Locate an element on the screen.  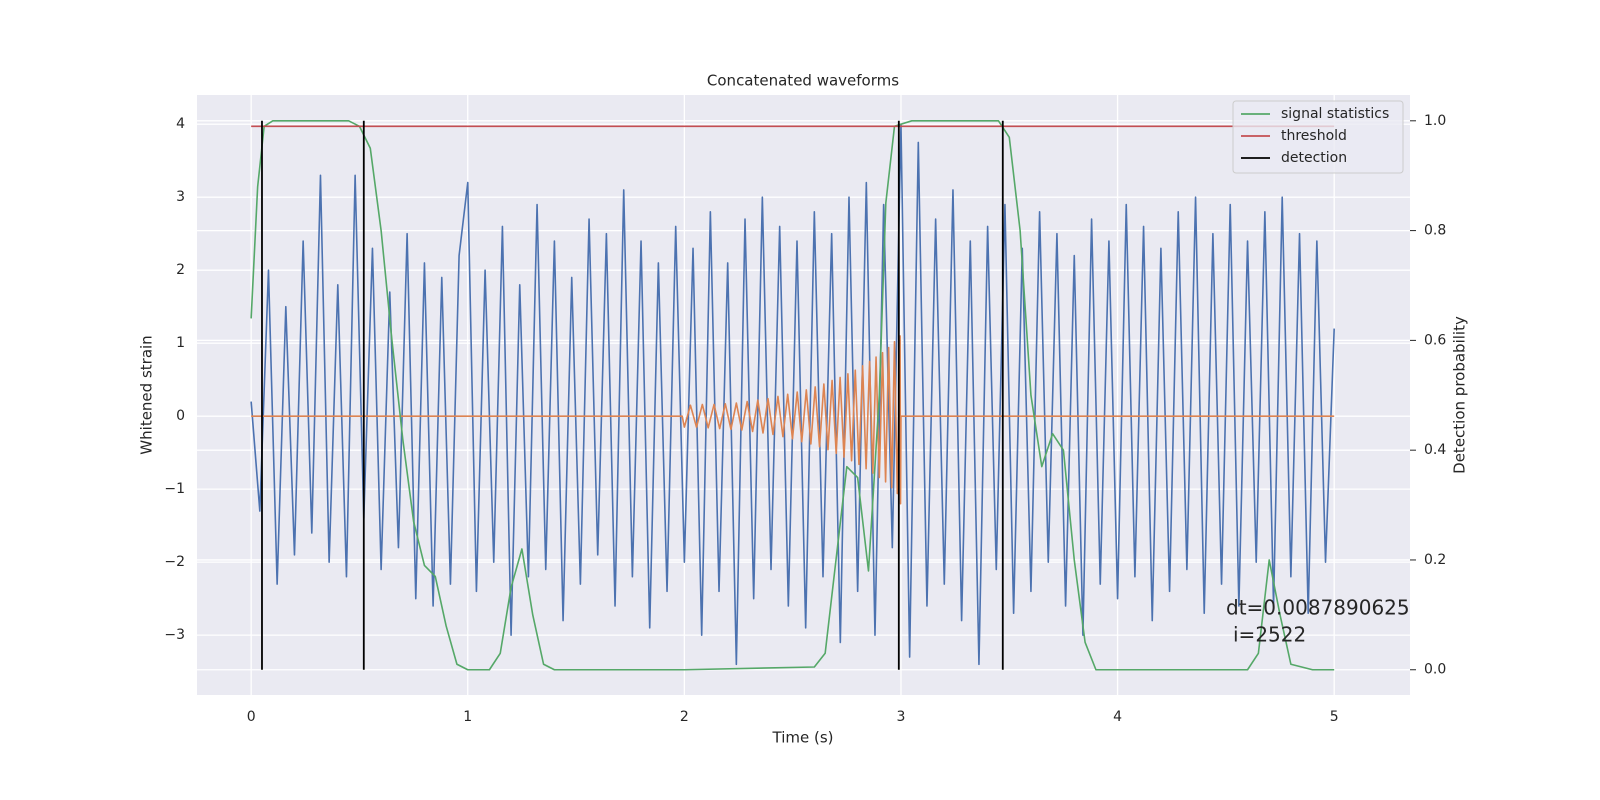
x-tick-label: 5 is located at coordinates (1334, 717).